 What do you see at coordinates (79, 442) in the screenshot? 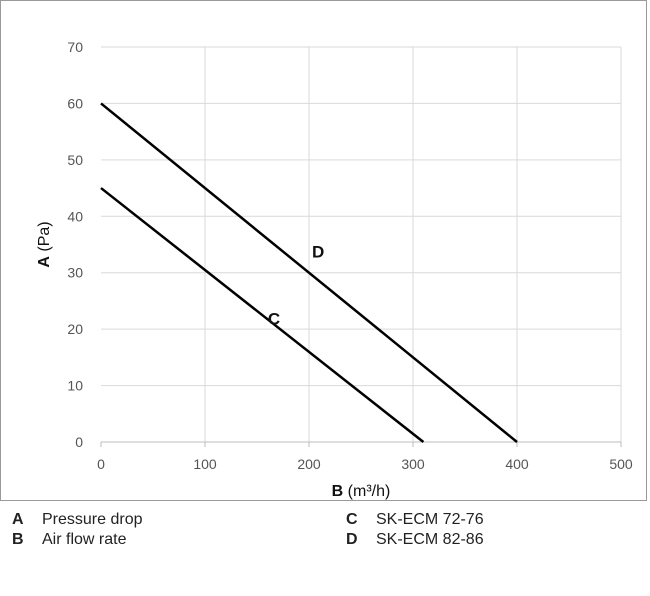
I see `y-tick-label: 0` at bounding box center [79, 442].